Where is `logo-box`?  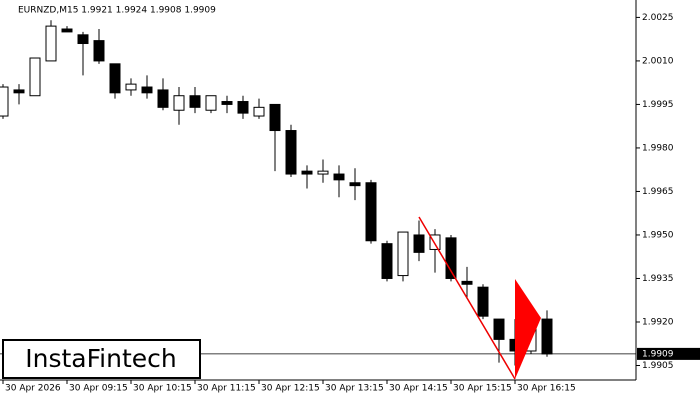 logo-box is located at coordinates (101, 359).